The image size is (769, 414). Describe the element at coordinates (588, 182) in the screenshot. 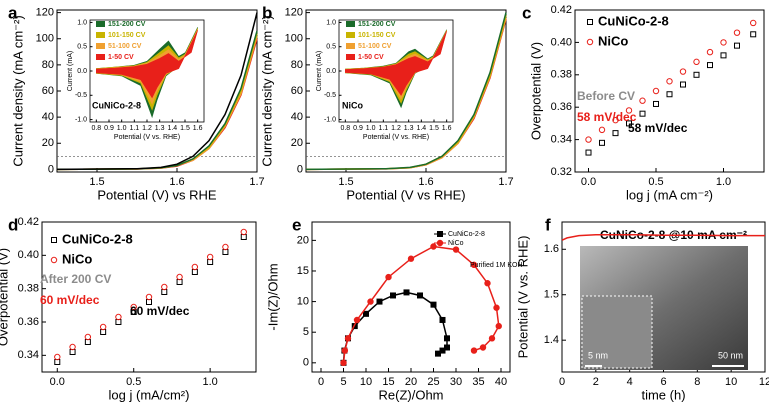

I see `x-tick-label: 0.0` at that location.